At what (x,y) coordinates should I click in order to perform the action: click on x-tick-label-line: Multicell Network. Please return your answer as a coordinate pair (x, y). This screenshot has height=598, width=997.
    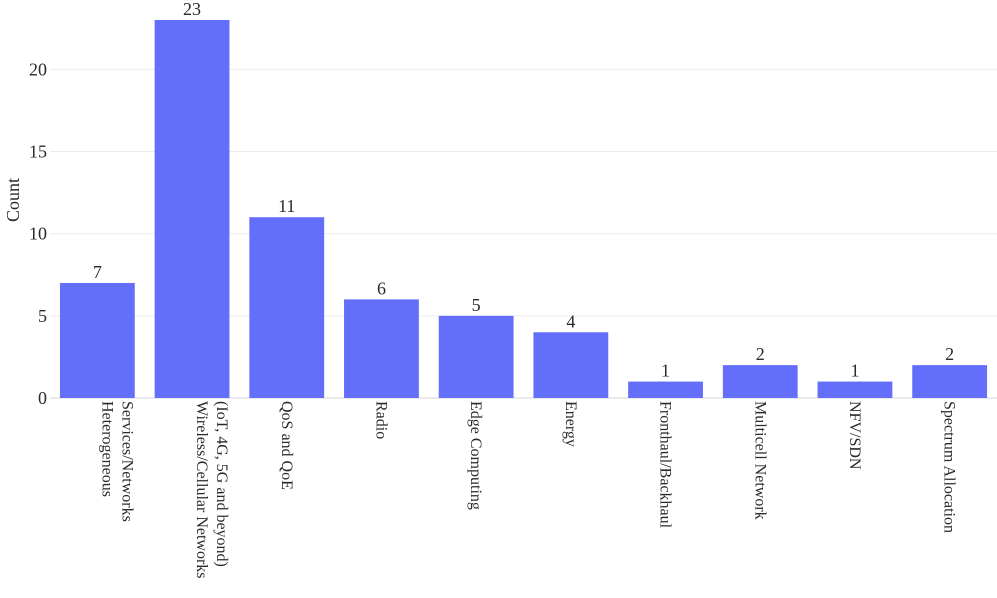
    Looking at the image, I should click on (759, 460).